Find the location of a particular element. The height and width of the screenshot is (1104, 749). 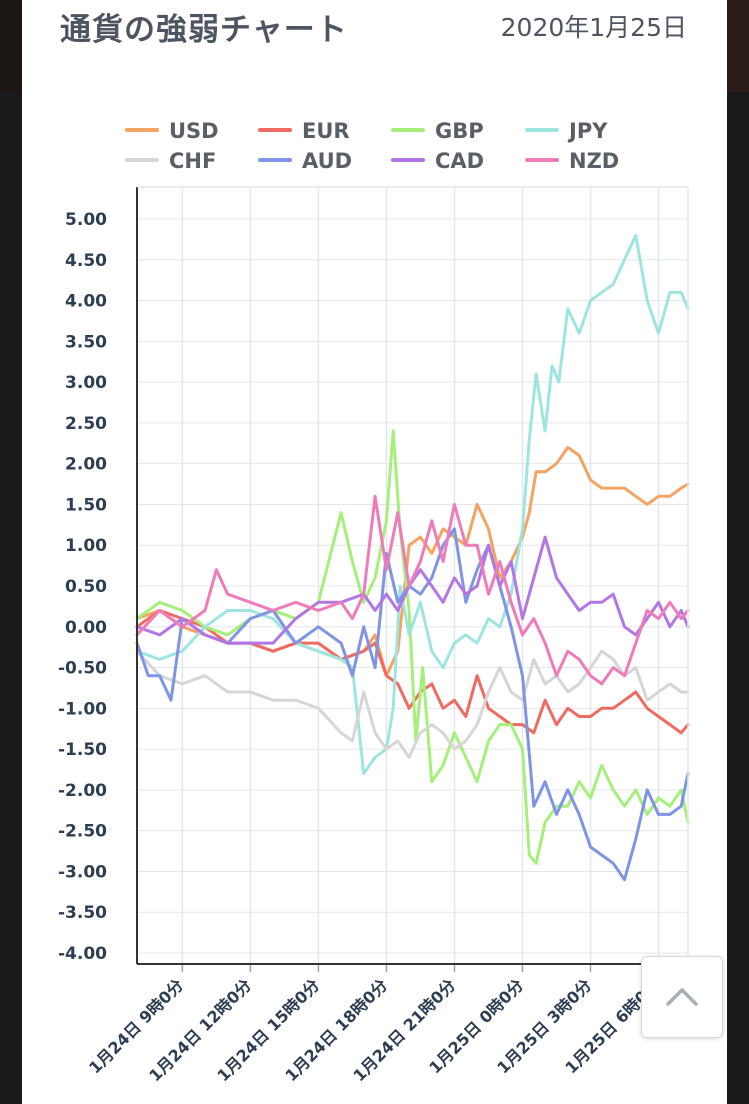

legend-item-usd: USD is located at coordinates (172, 131).